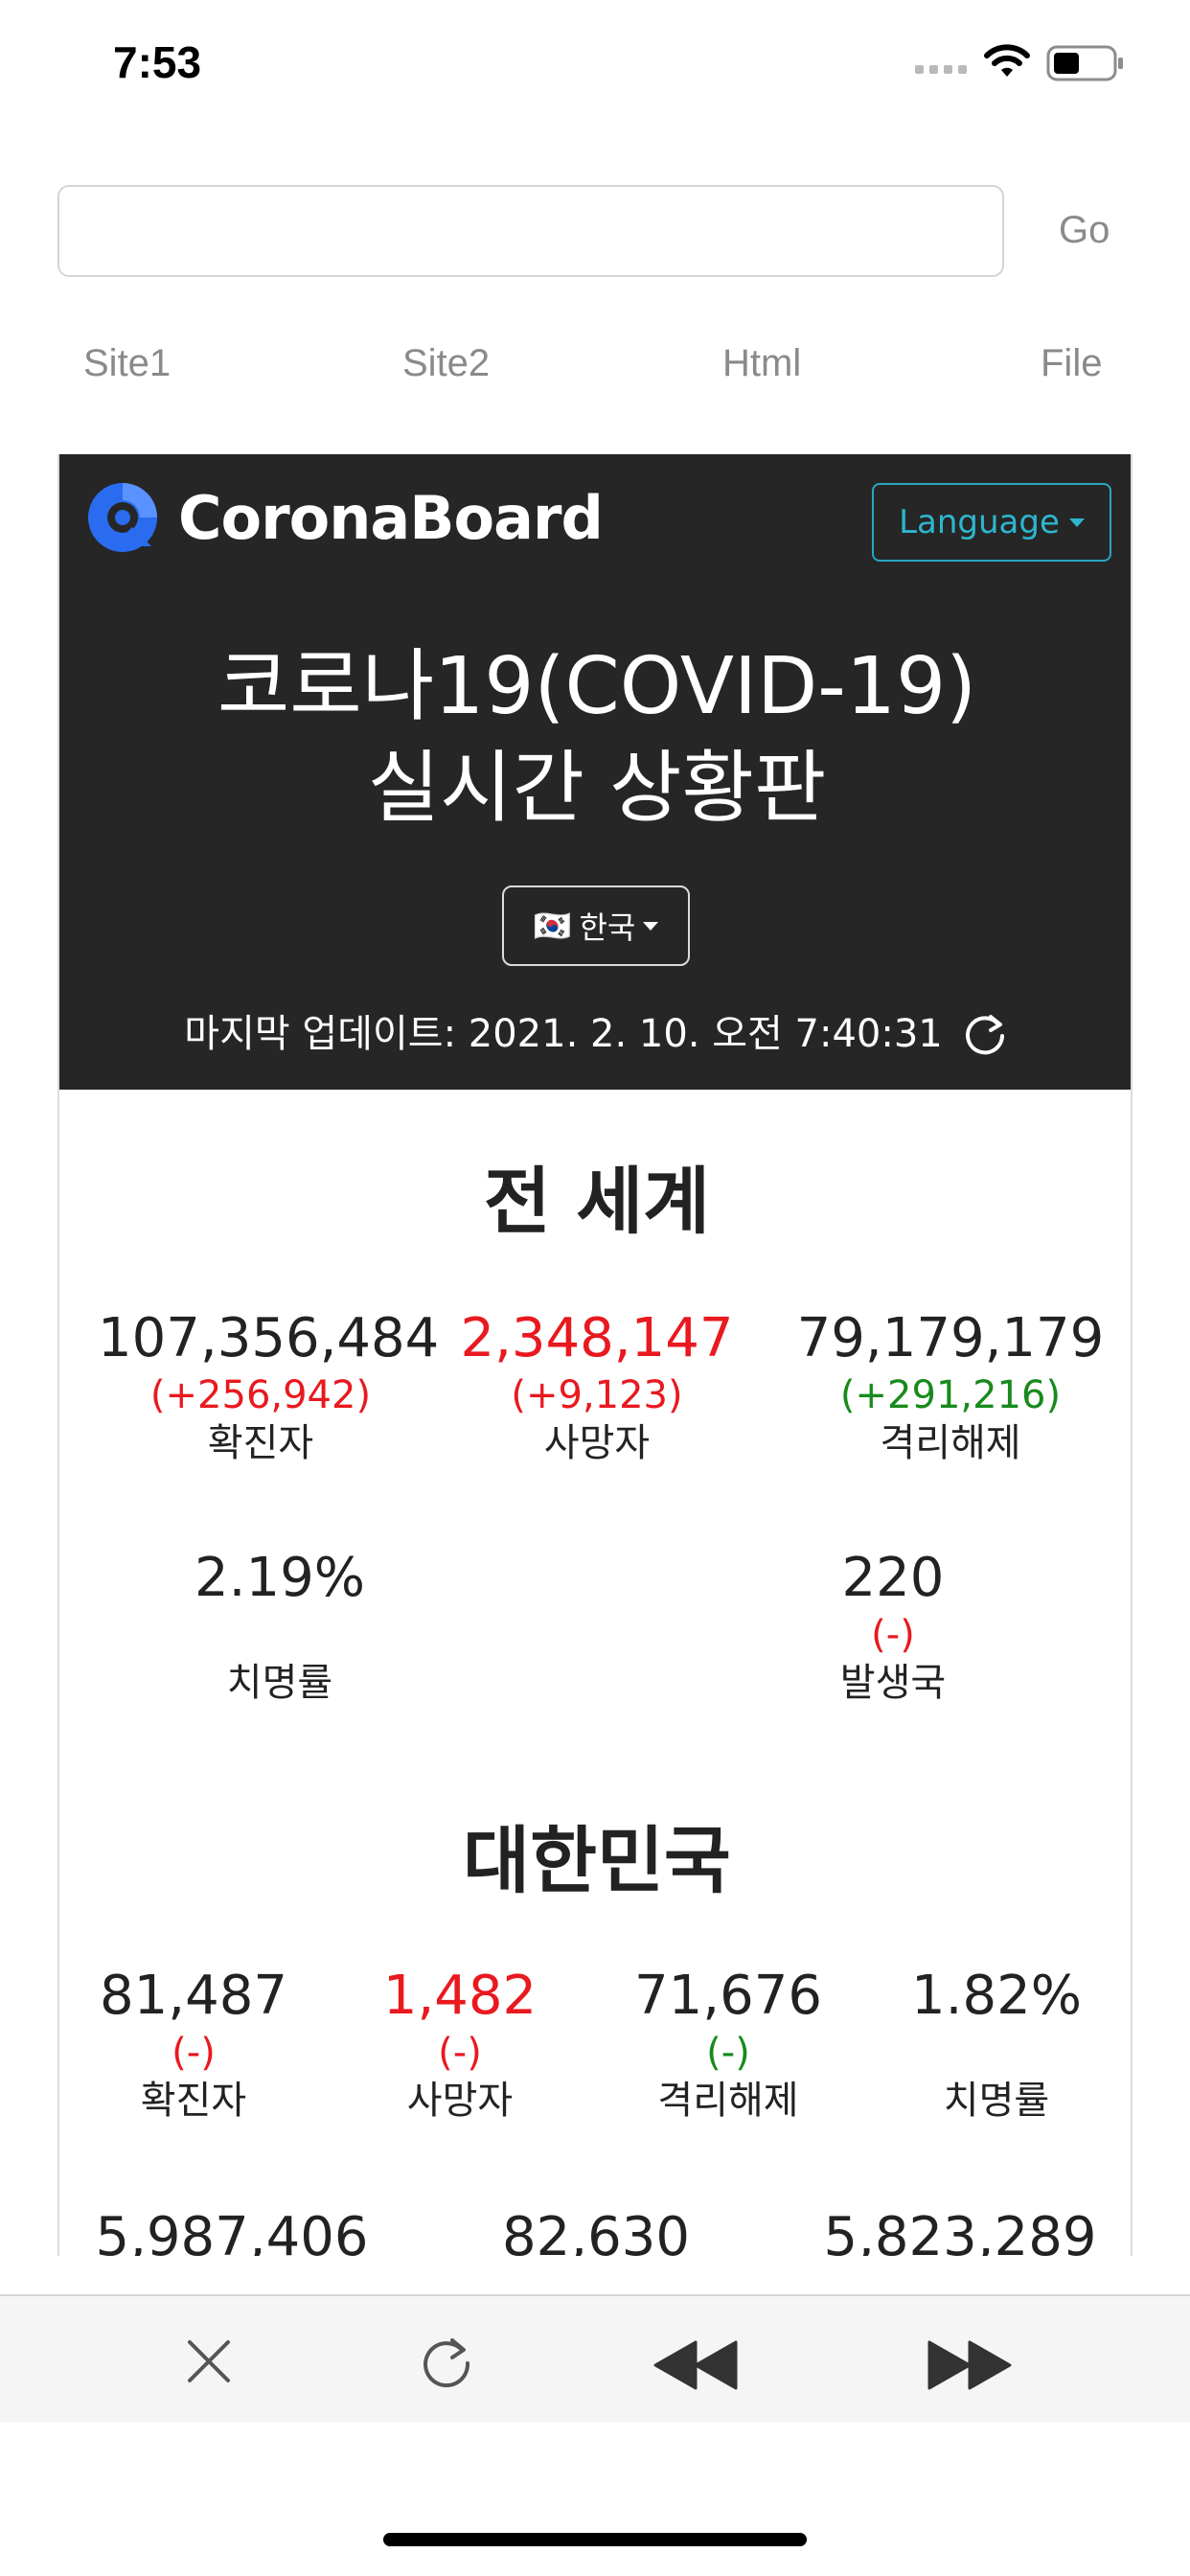 The height and width of the screenshot is (2576, 1190). Describe the element at coordinates (391, 517) in the screenshot. I see `brand-name: CoronaBoard` at that location.